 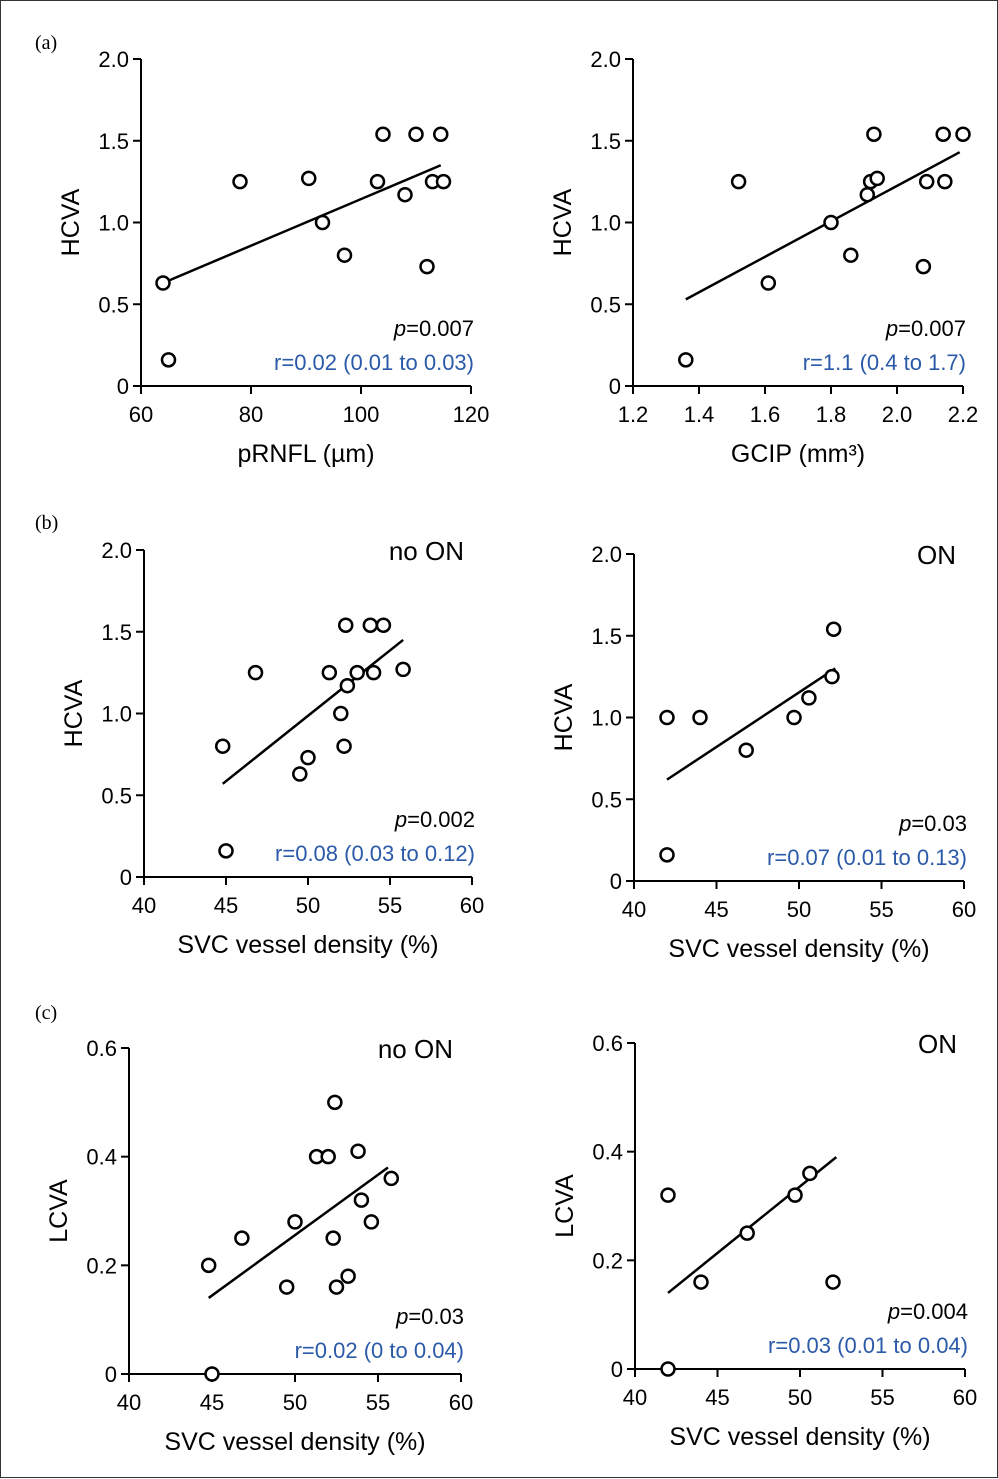 What do you see at coordinates (800, 1397) in the screenshot?
I see `x-tick-label: 50` at bounding box center [800, 1397].